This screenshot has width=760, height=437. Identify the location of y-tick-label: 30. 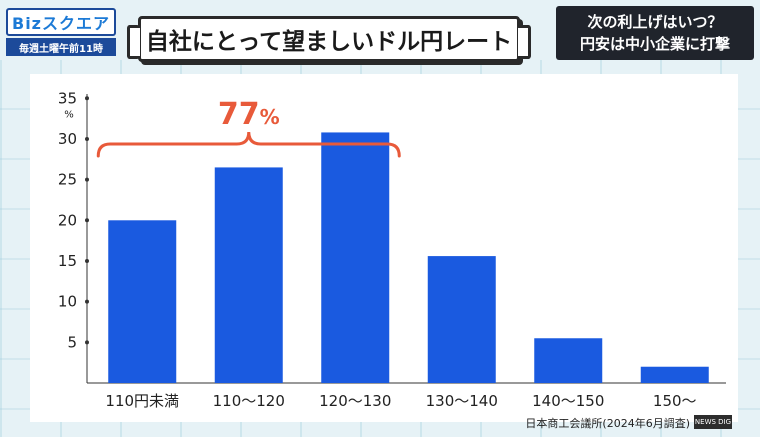
(67, 139).